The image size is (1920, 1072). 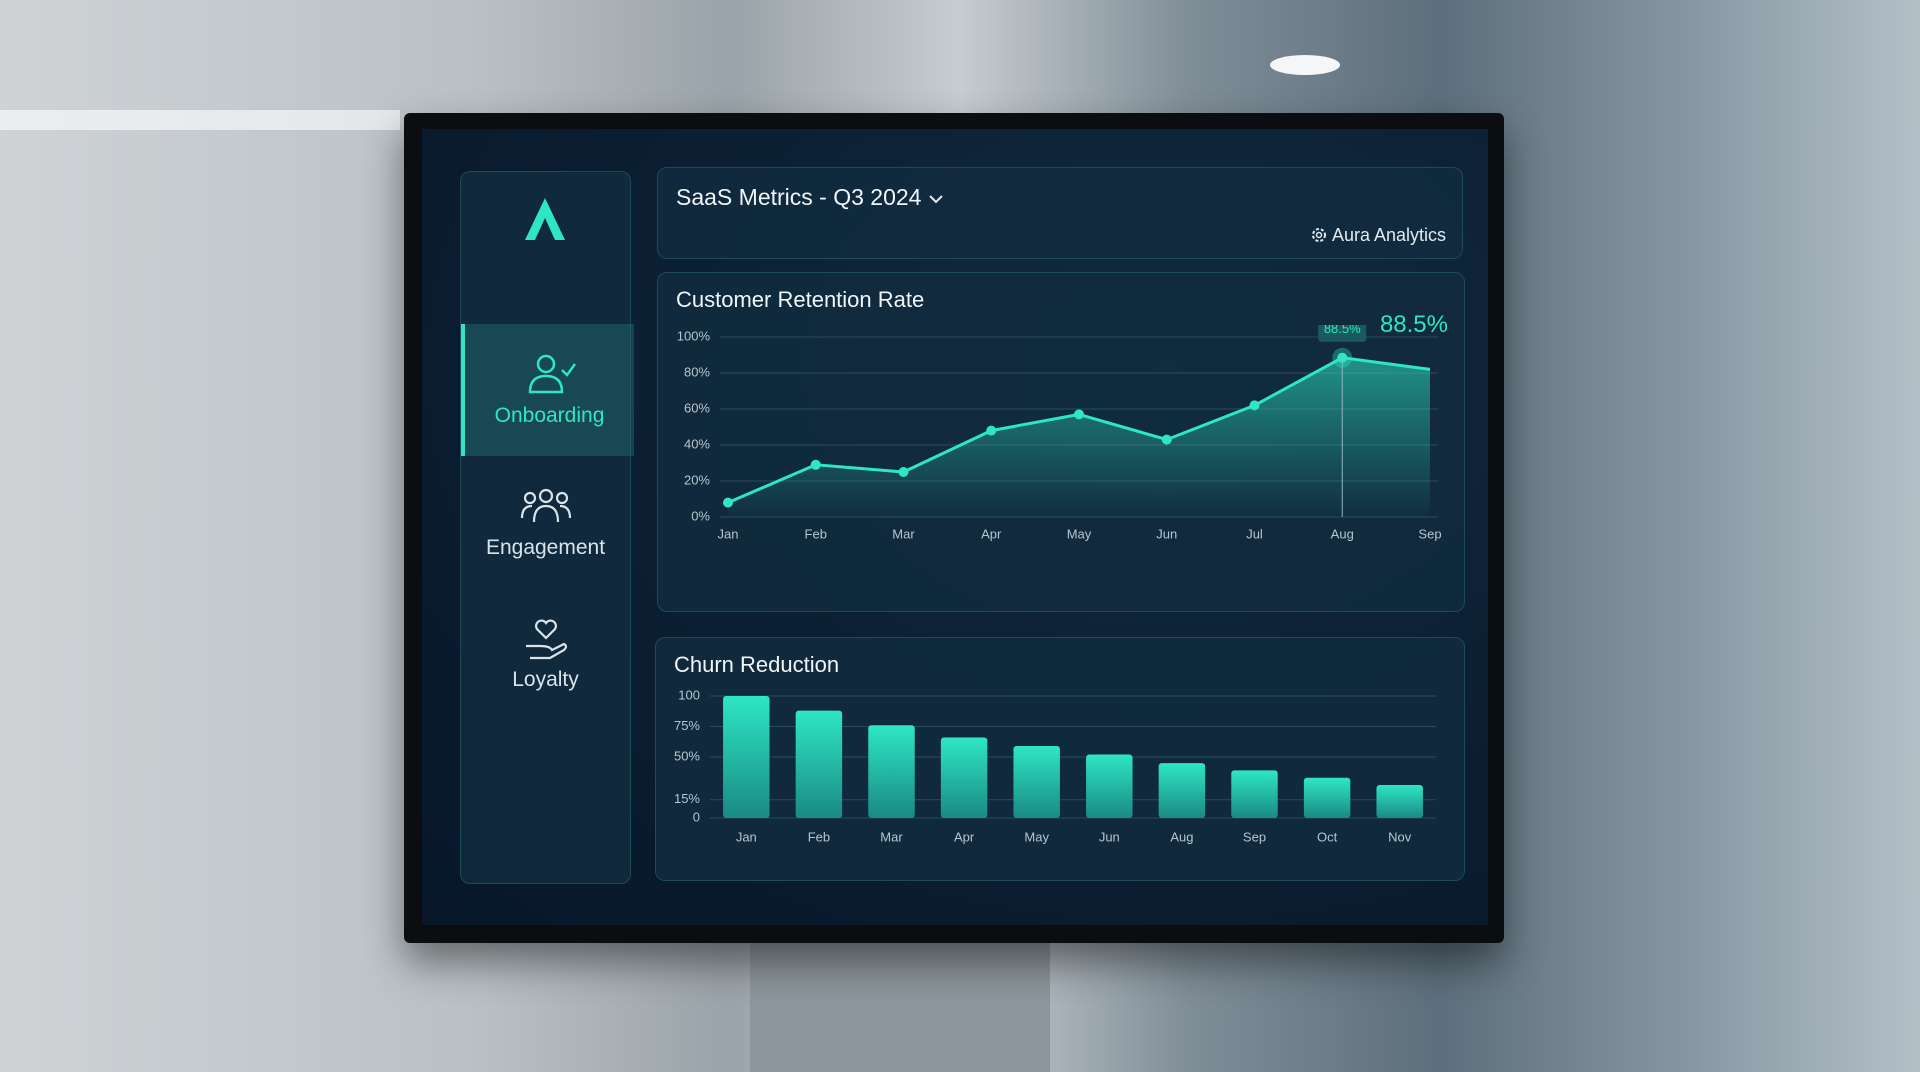 I want to click on x-tick-label: Nov, so click(x=1400, y=836).